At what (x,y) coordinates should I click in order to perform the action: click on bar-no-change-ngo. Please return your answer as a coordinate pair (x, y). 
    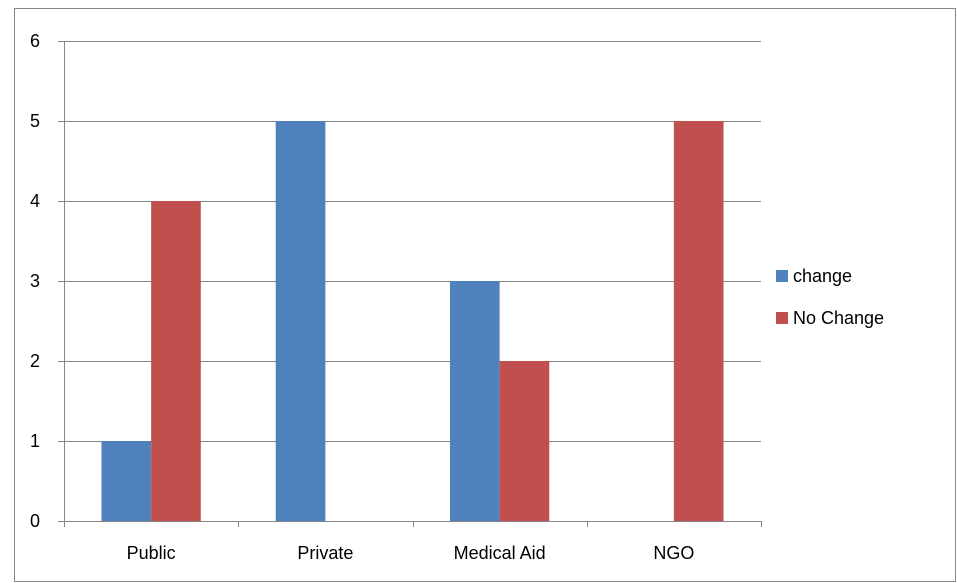
    Looking at the image, I should click on (698, 321).